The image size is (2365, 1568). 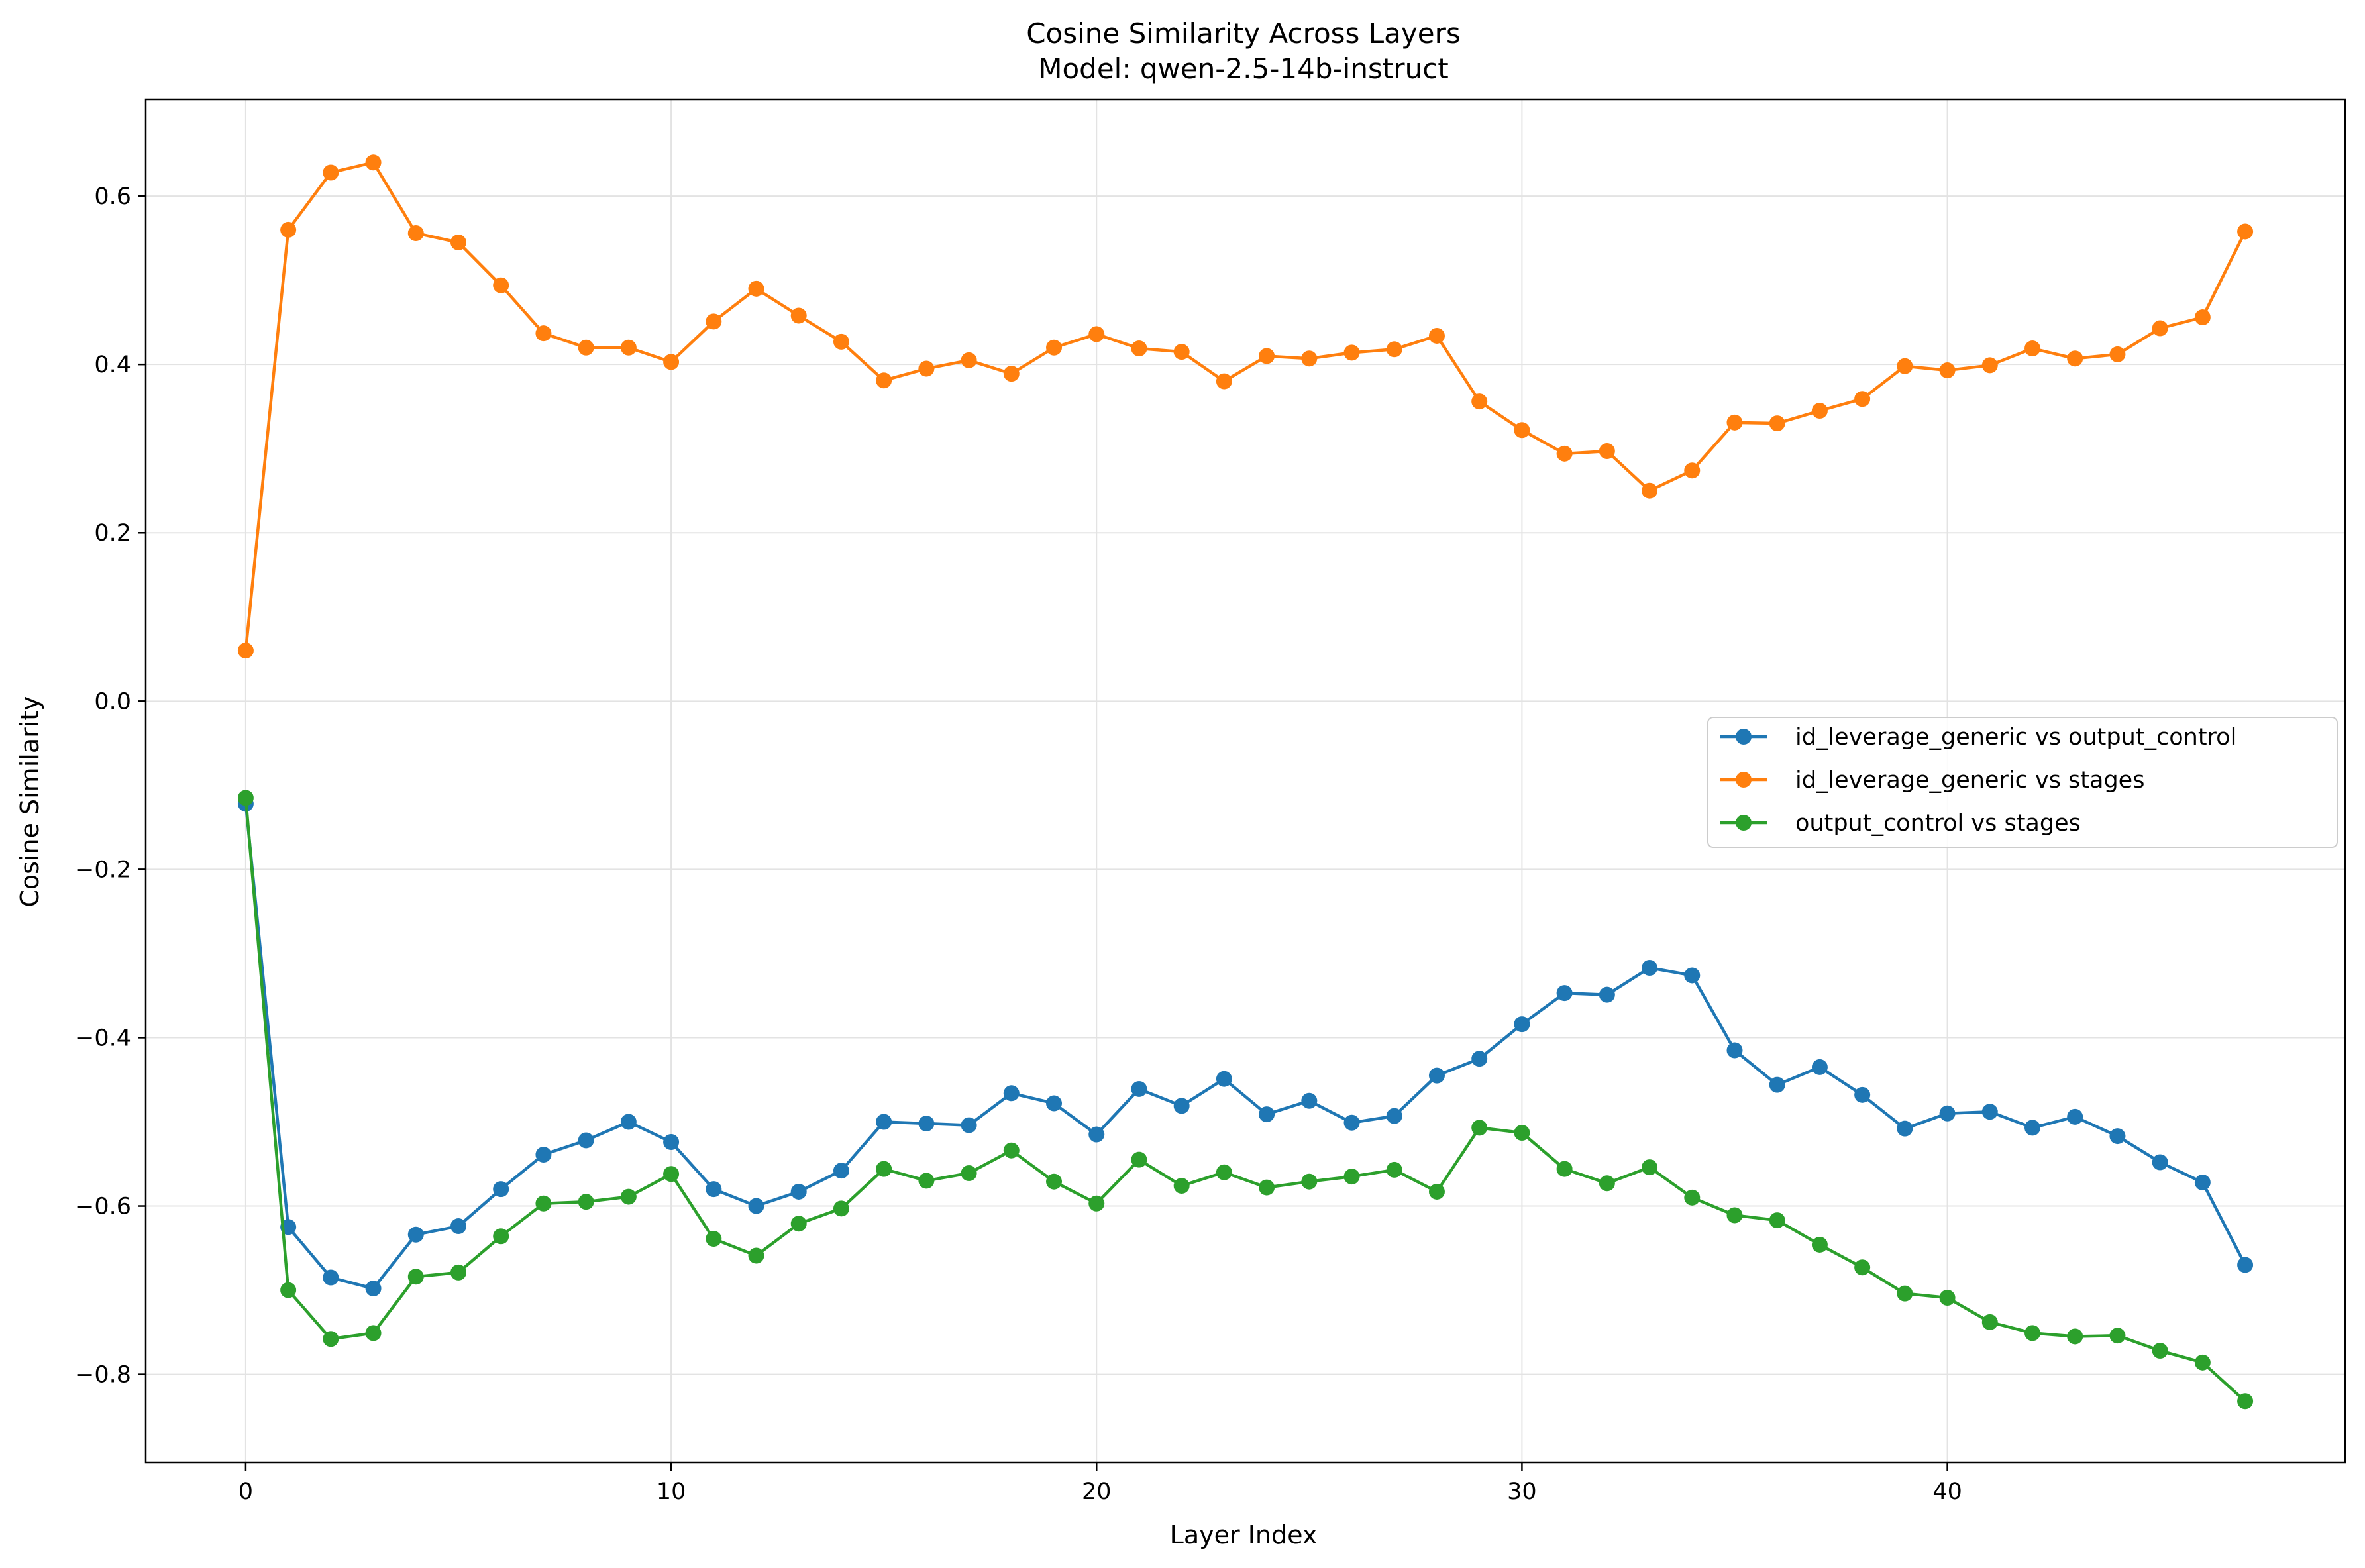 I want to click on x-tick-label: 30, so click(x=1522, y=1492).